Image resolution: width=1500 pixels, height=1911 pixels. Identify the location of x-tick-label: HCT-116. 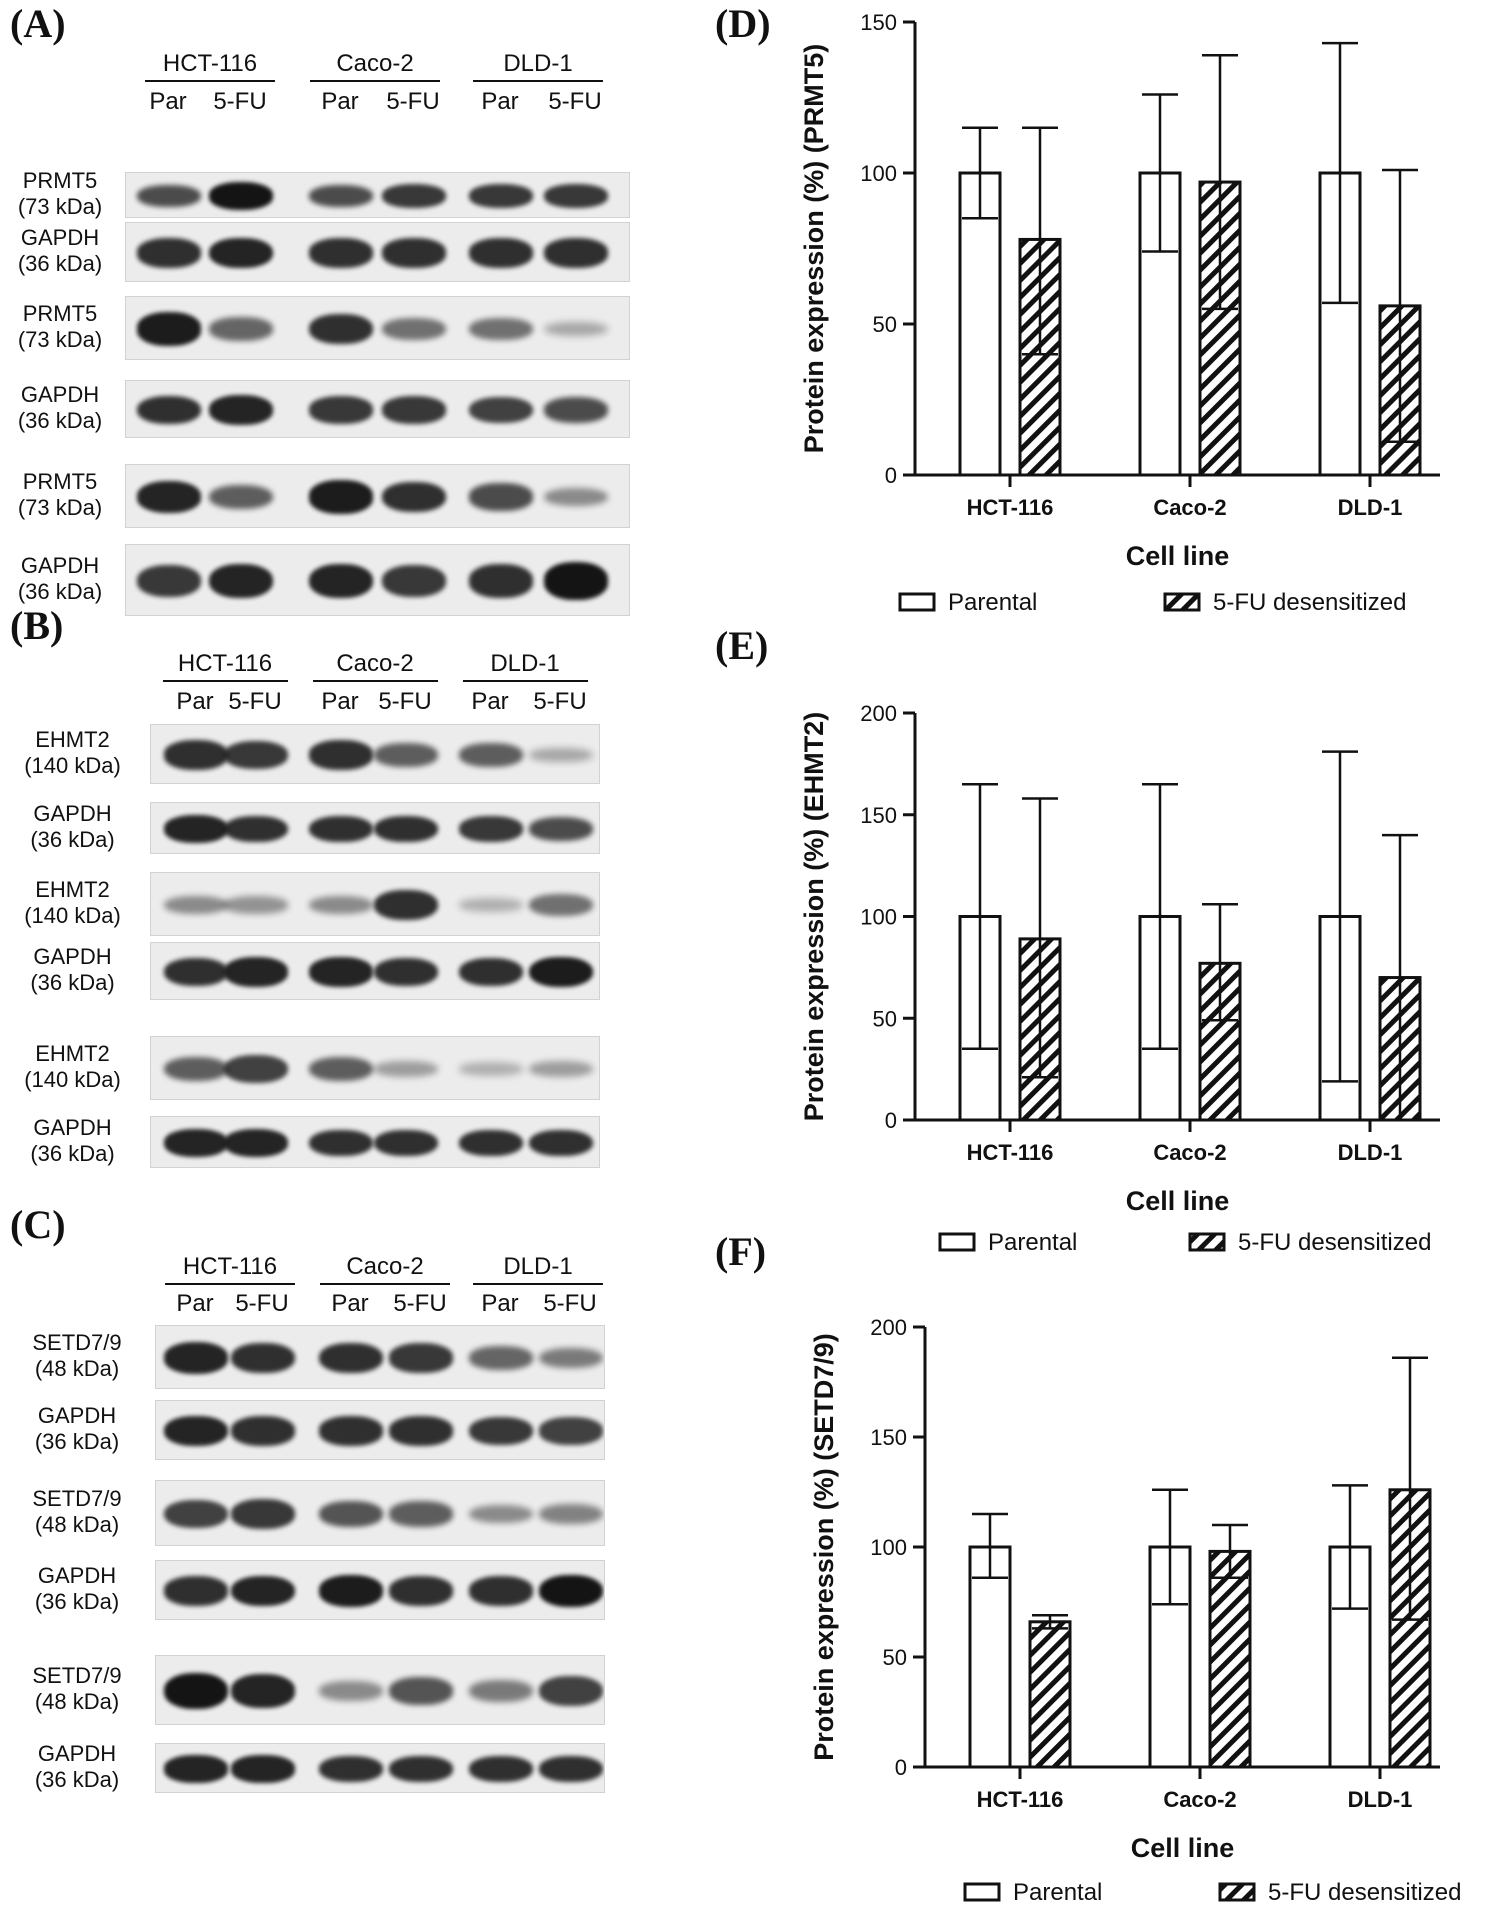
(1010, 1152).